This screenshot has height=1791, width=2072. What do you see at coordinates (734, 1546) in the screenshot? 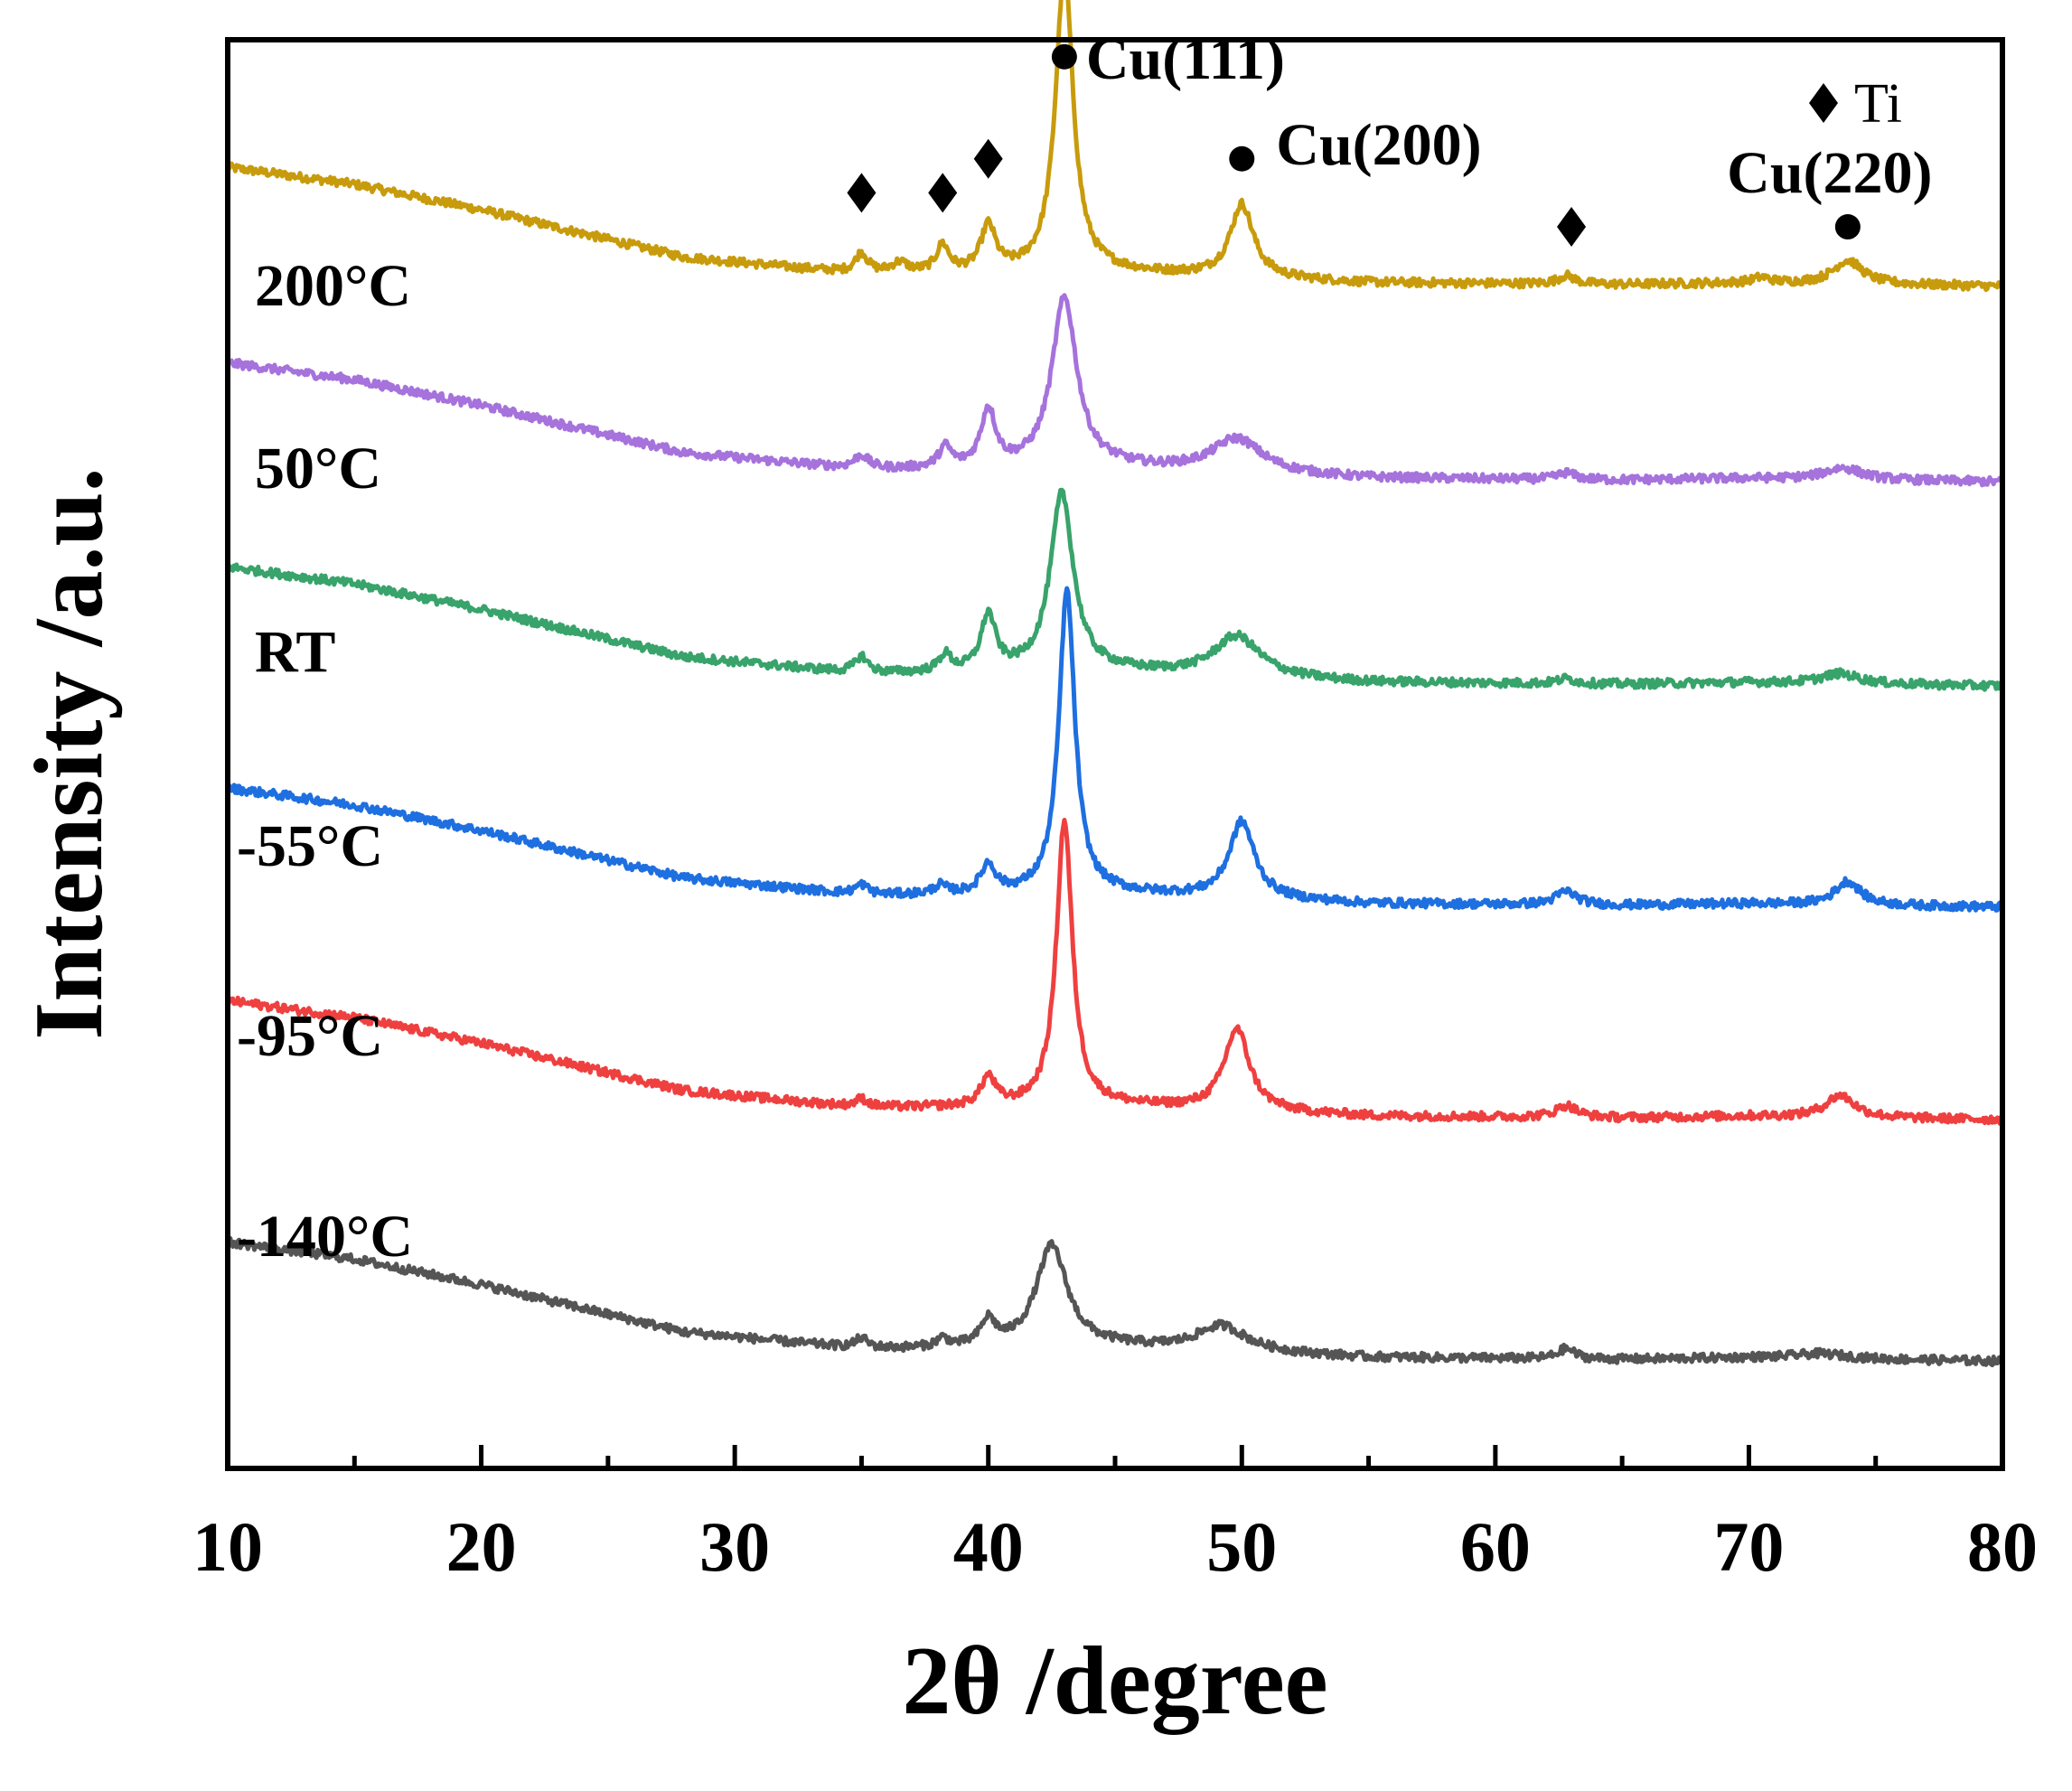
I see `x-tick-label: 30` at bounding box center [734, 1546].